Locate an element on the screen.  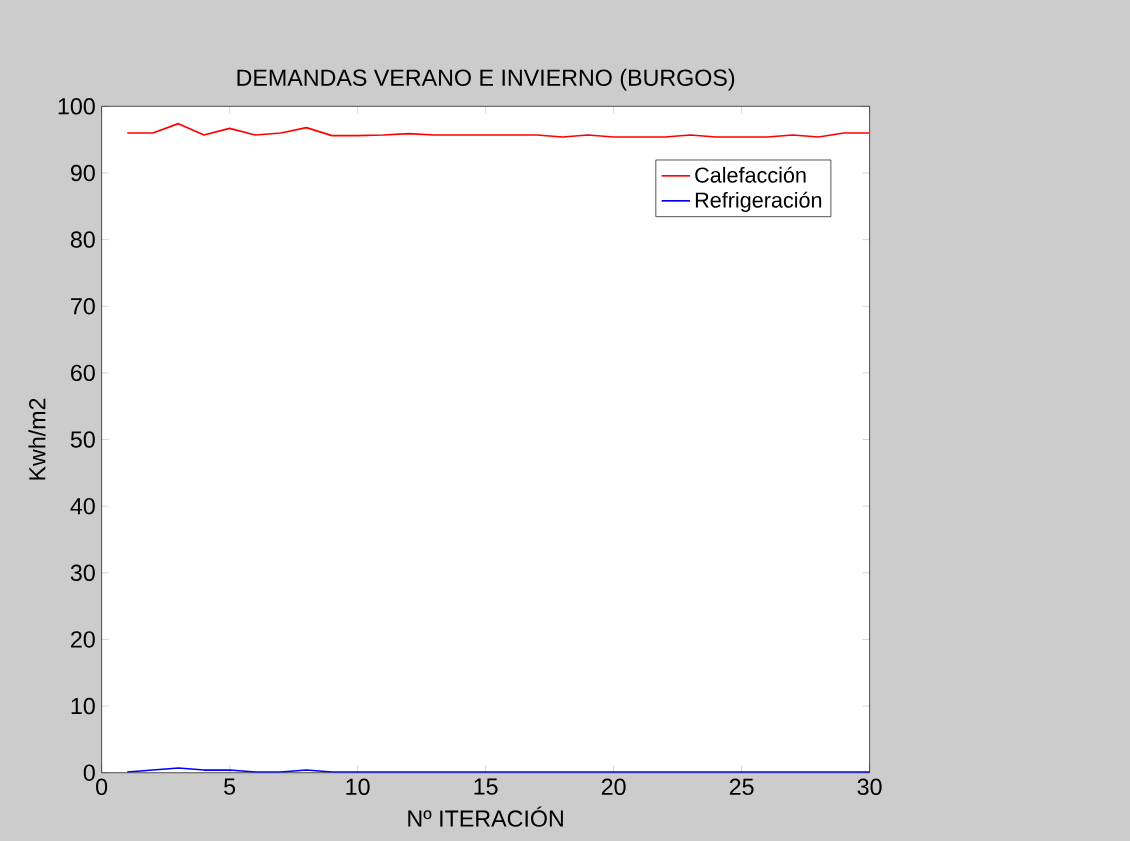
chart-title: DEMANDAS VERANO E INVIERNO (BURGOS) is located at coordinates (486, 79).